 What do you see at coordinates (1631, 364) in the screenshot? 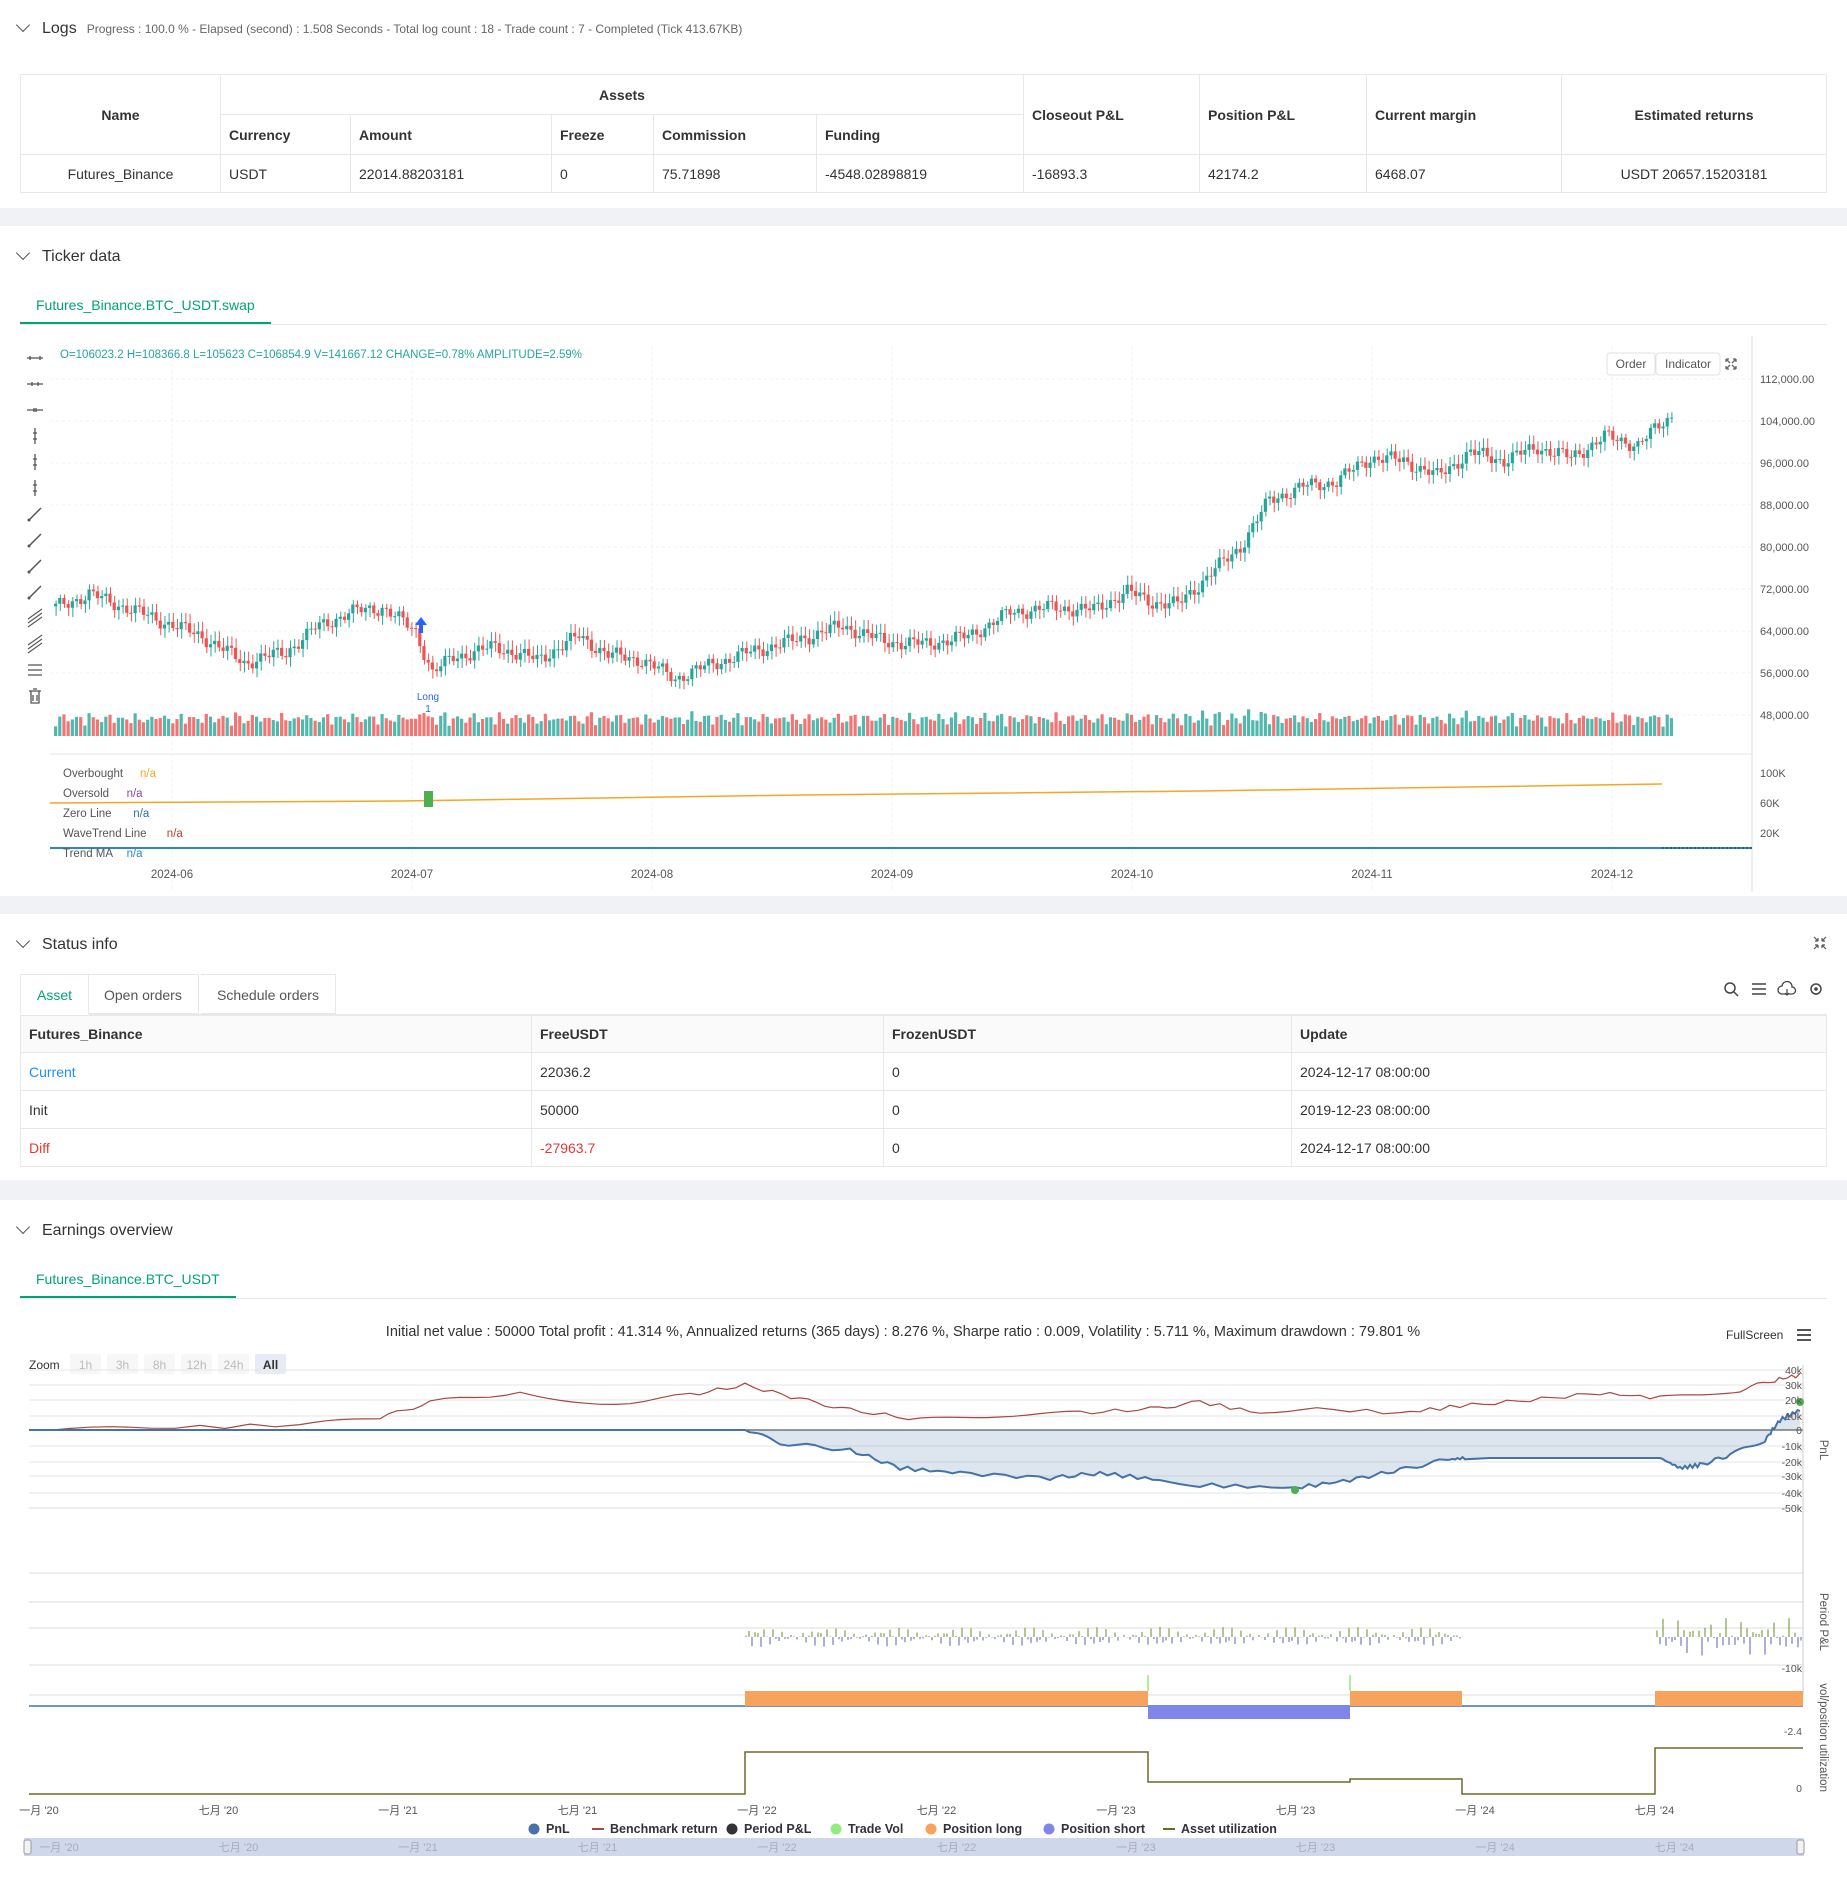
I see `order-button: Order` at bounding box center [1631, 364].